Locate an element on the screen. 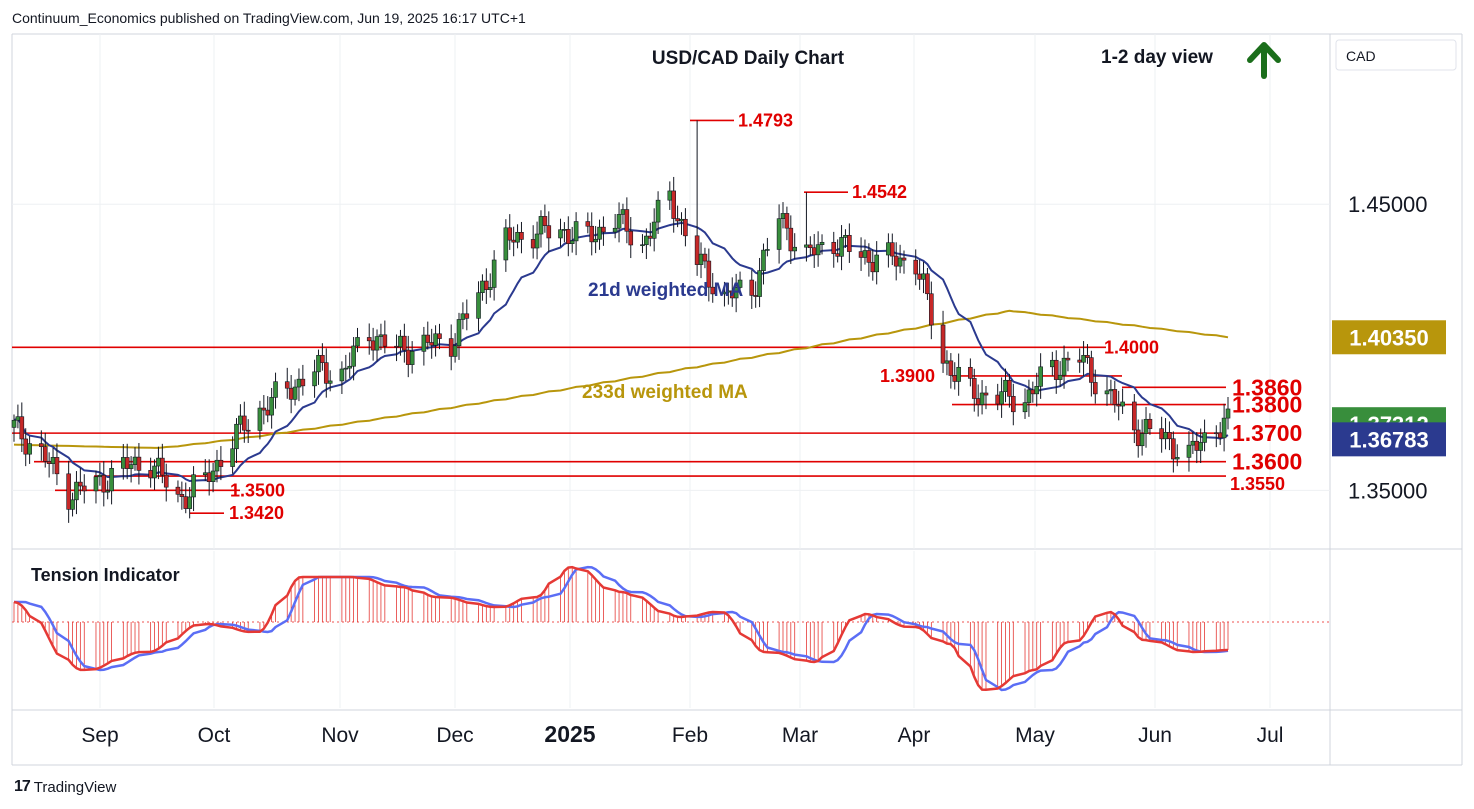 This screenshot has width=1474, height=809. indicator-title: Tension Indicator is located at coordinates (105, 575).